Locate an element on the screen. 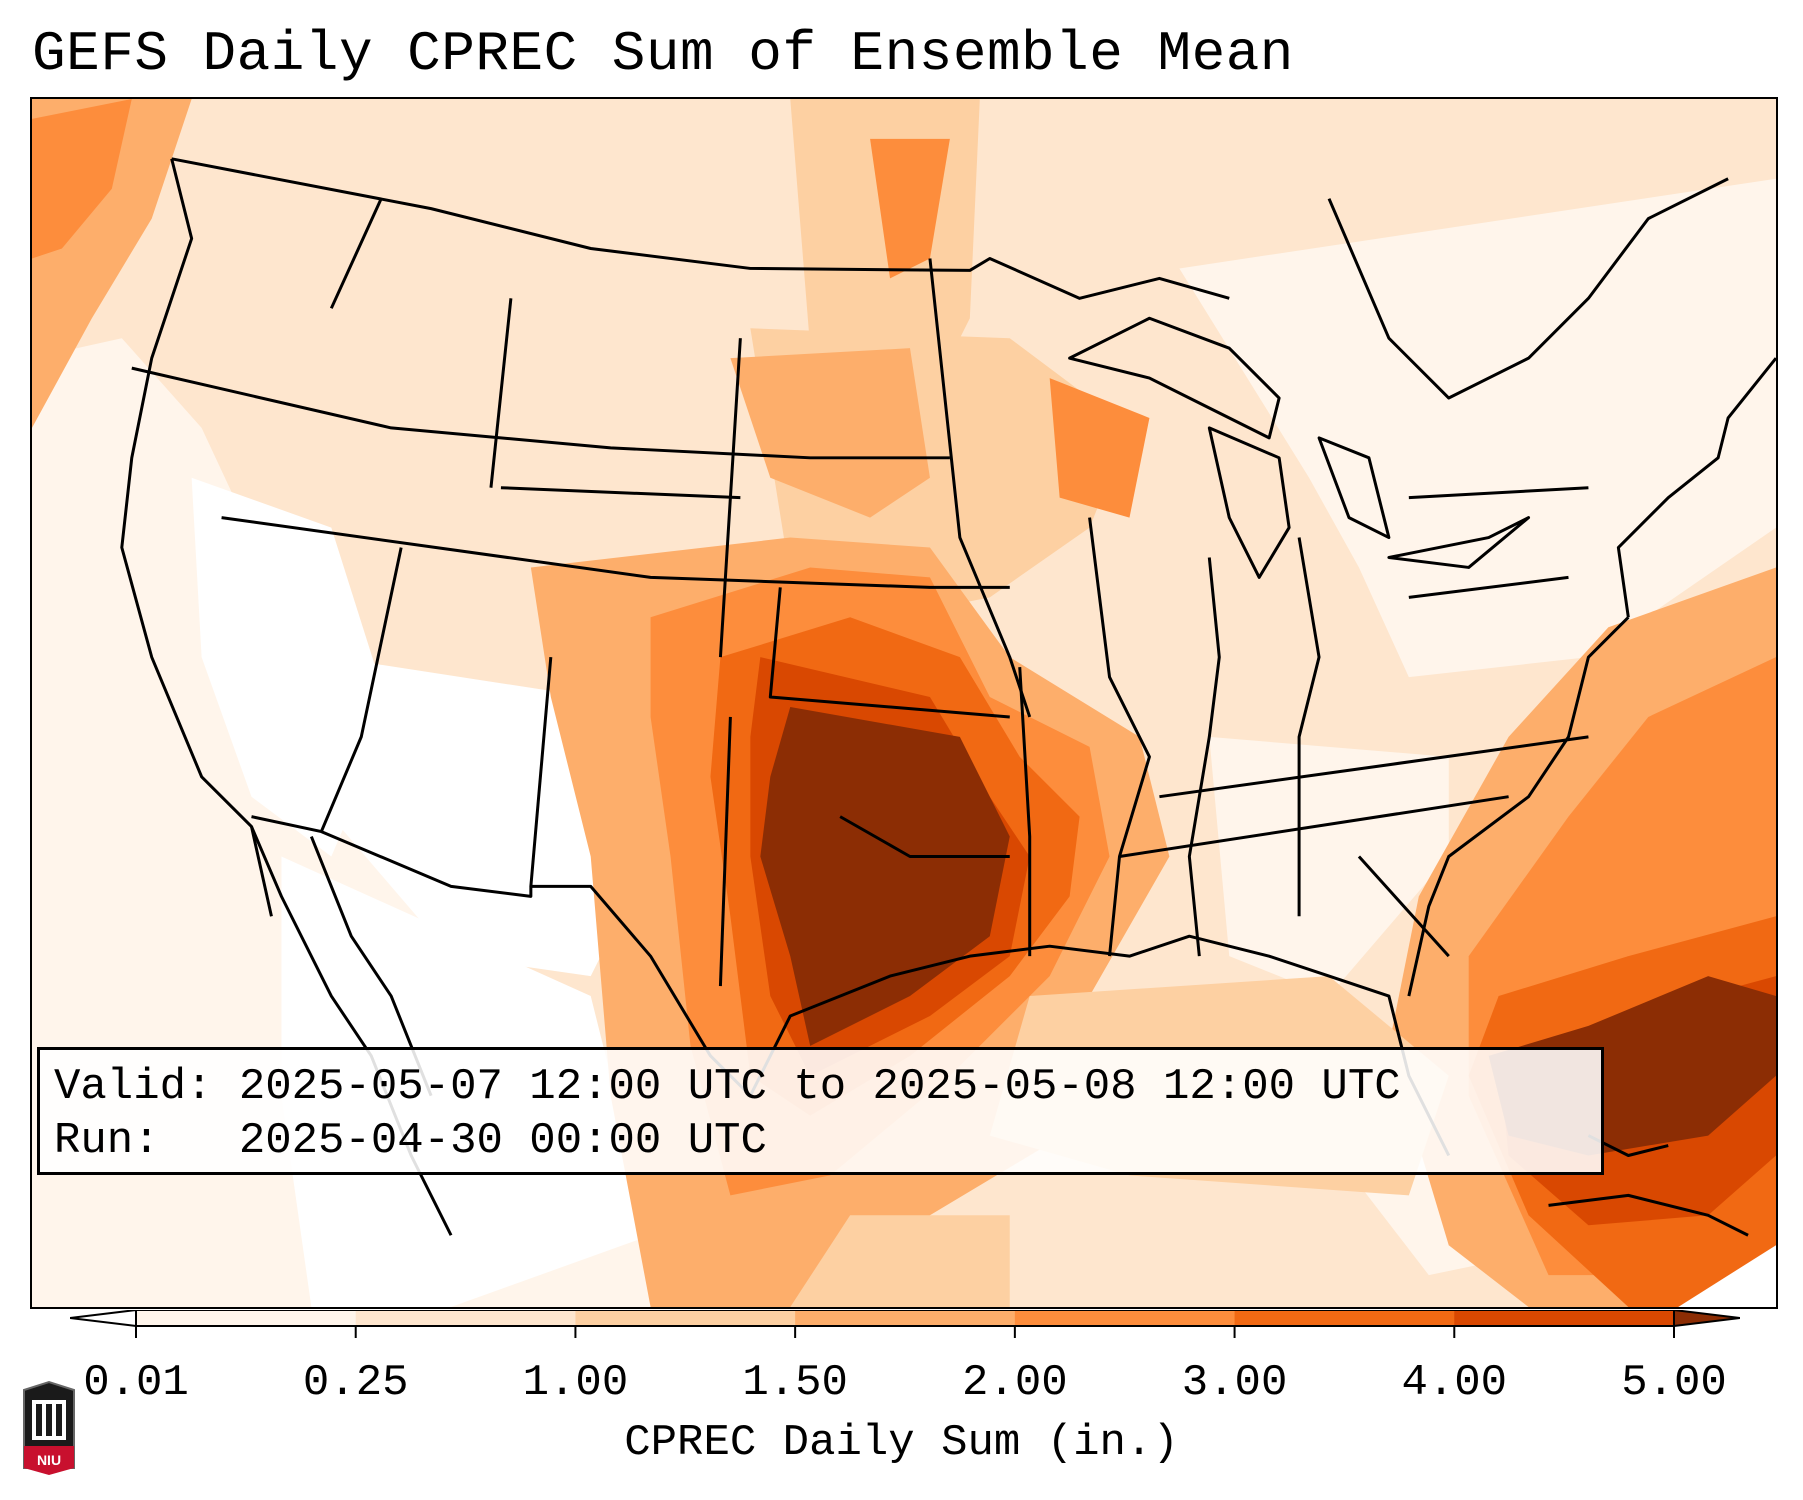 The height and width of the screenshot is (1500, 1803). colorbar-outline is located at coordinates (905, 1318).